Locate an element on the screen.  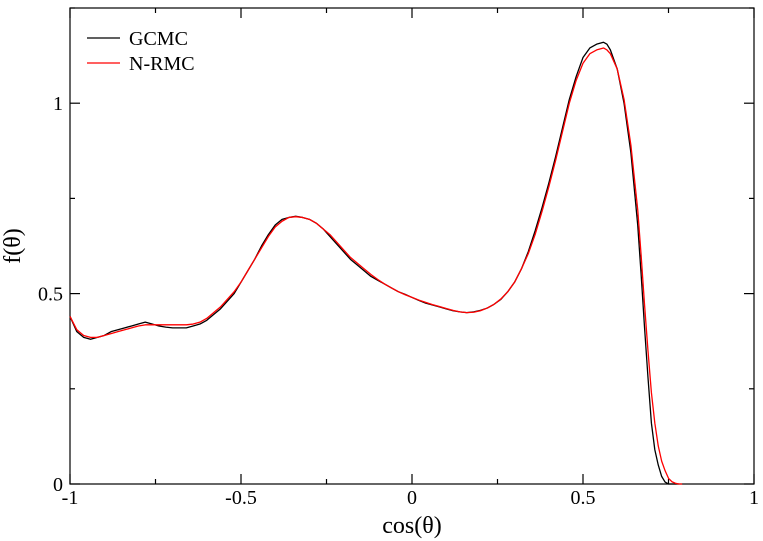
legend: GCMC N-RMC is located at coordinates (141, 51).